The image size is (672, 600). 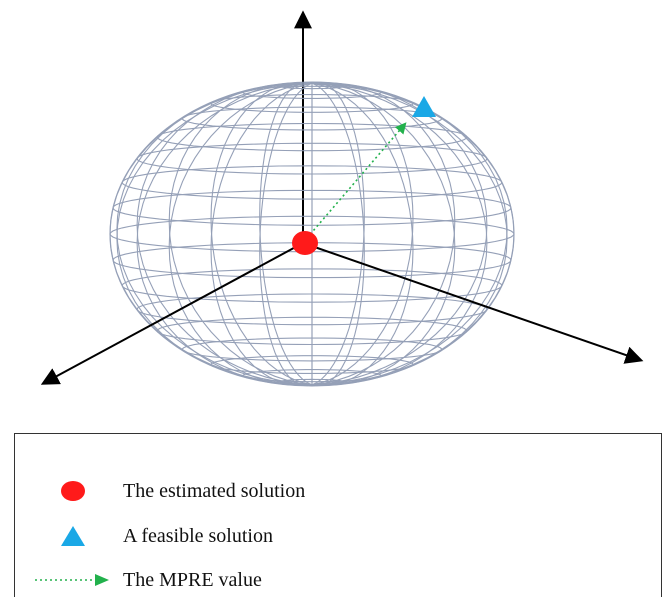 What do you see at coordinates (338, 536) in the screenshot?
I see `legend-item-feasible: A feasible solution` at bounding box center [338, 536].